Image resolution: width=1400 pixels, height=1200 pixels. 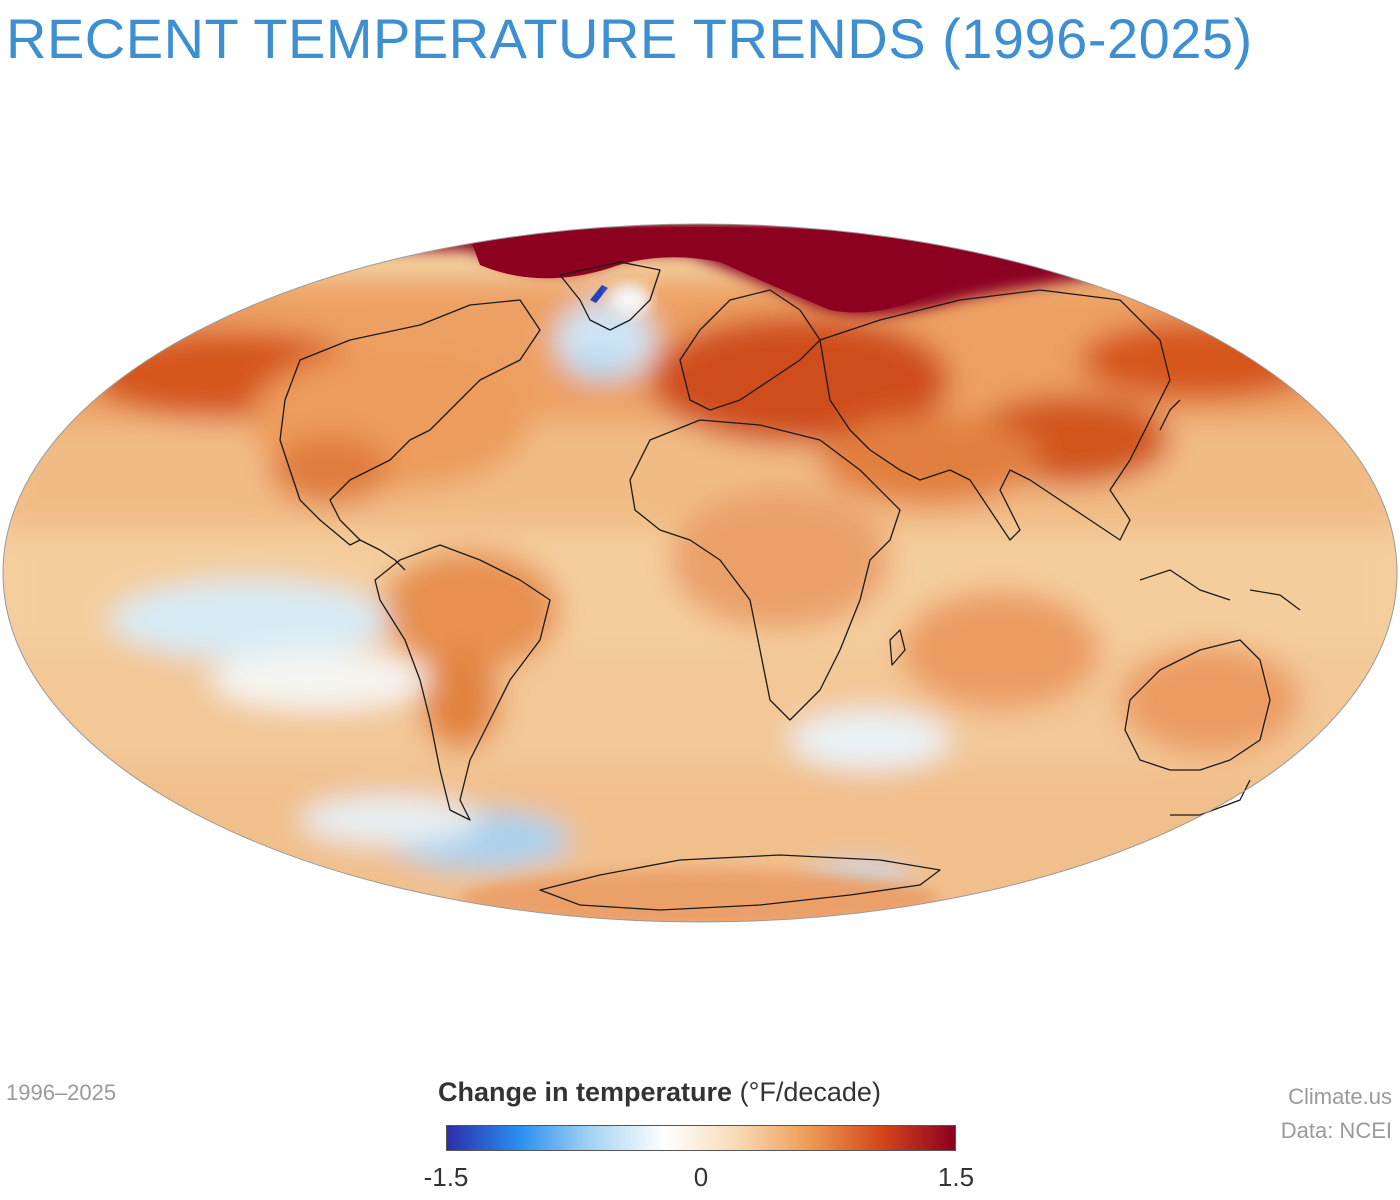 What do you see at coordinates (810, 1092) in the screenshot?
I see `legend-unit: (°F/decade)` at bounding box center [810, 1092].